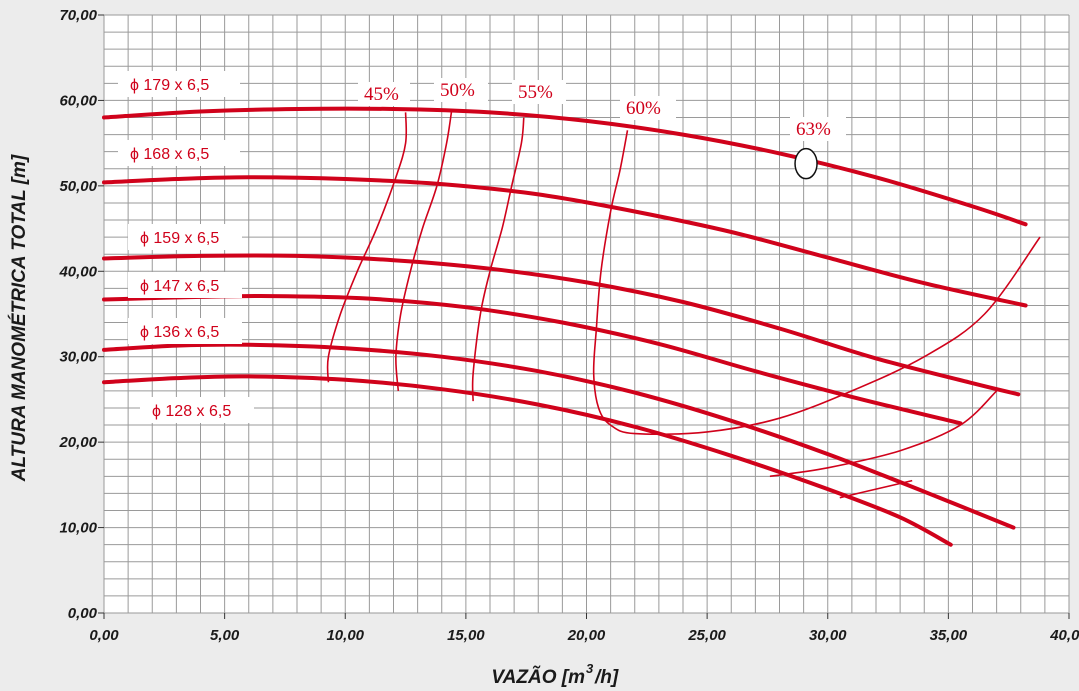  I want to click on x-tick-label: 5,00, so click(225, 635).